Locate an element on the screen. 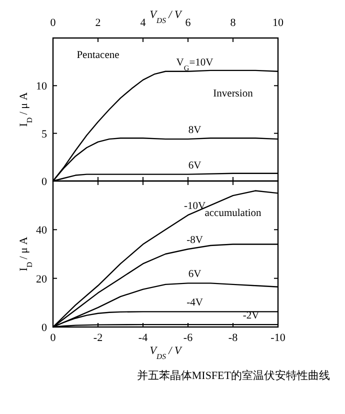 Image resolution: width=345 pixels, height=414 pixels. x-tick-label: 10 is located at coordinates (278, 23).